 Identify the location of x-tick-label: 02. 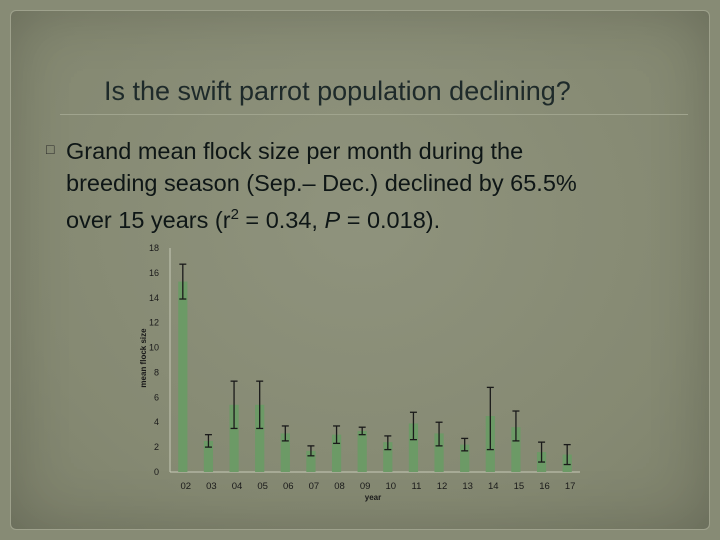
(186, 486).